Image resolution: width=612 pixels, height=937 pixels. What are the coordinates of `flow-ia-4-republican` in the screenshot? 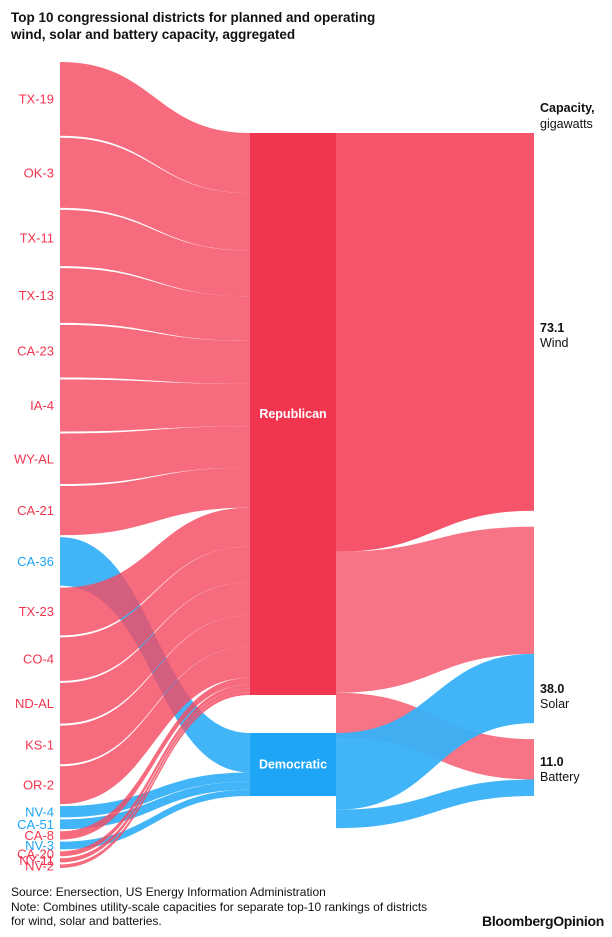 It's located at (155, 405).